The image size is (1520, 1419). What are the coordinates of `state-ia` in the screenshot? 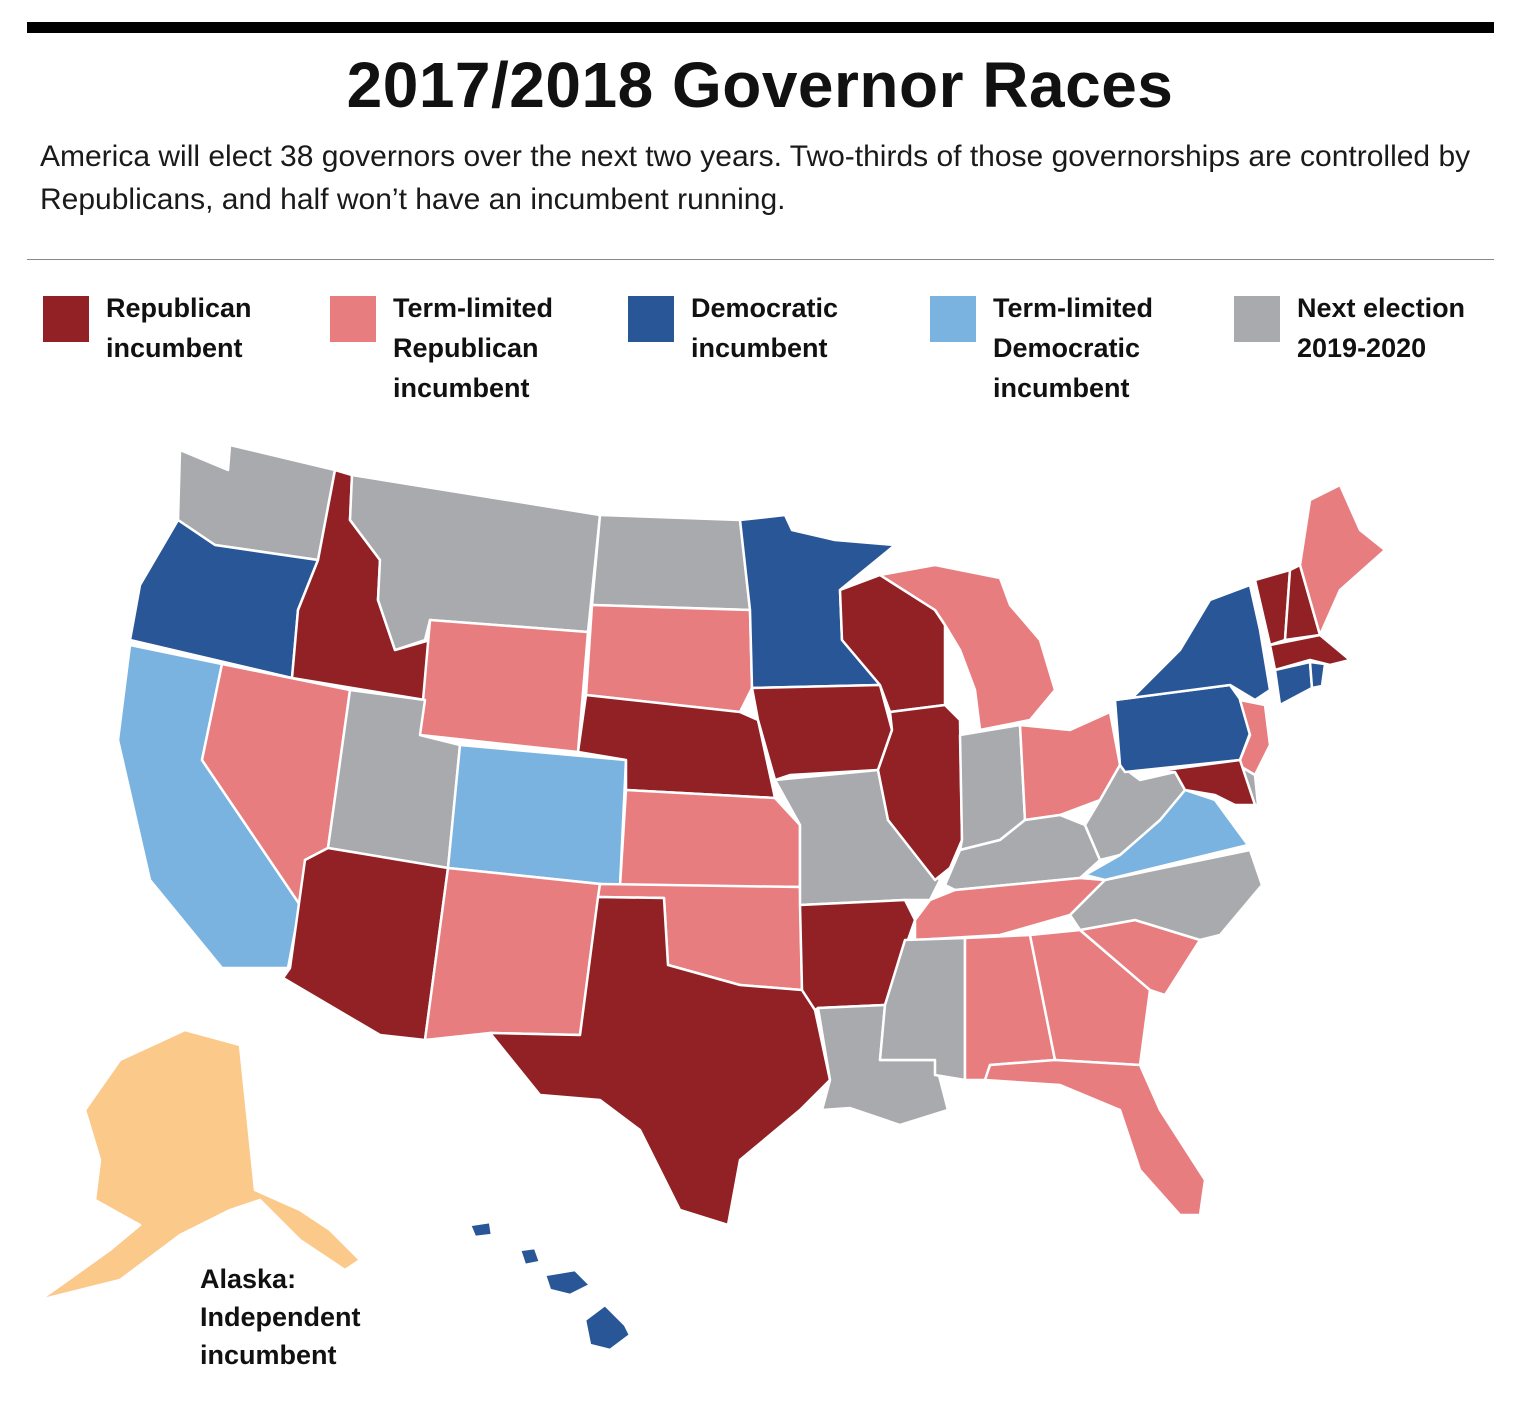 It's located at (822, 732).